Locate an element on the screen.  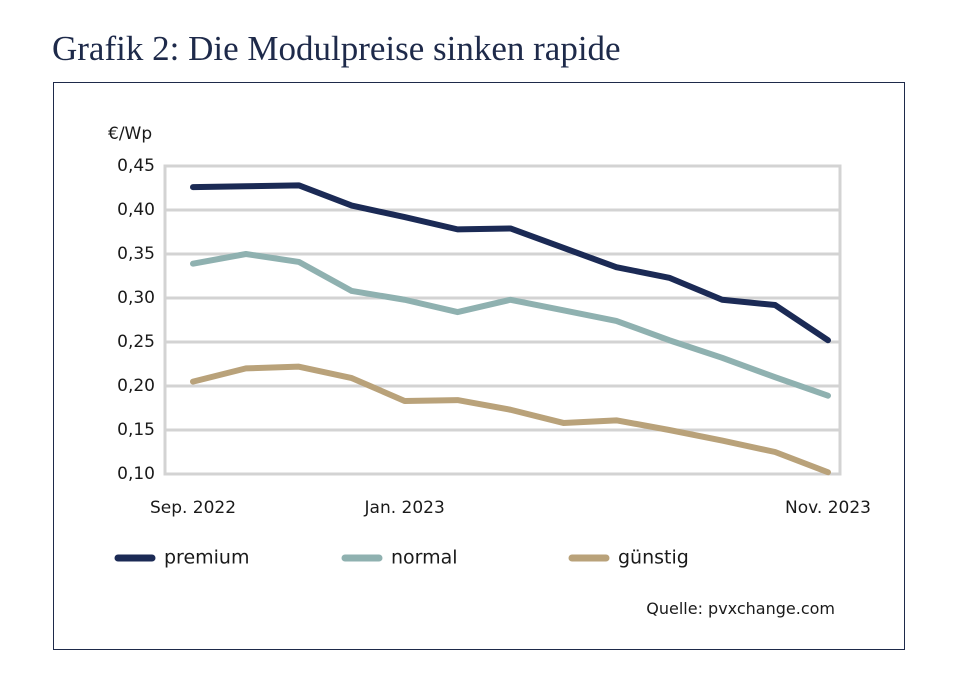
y-tick-label: 0,45 is located at coordinates (136, 166).